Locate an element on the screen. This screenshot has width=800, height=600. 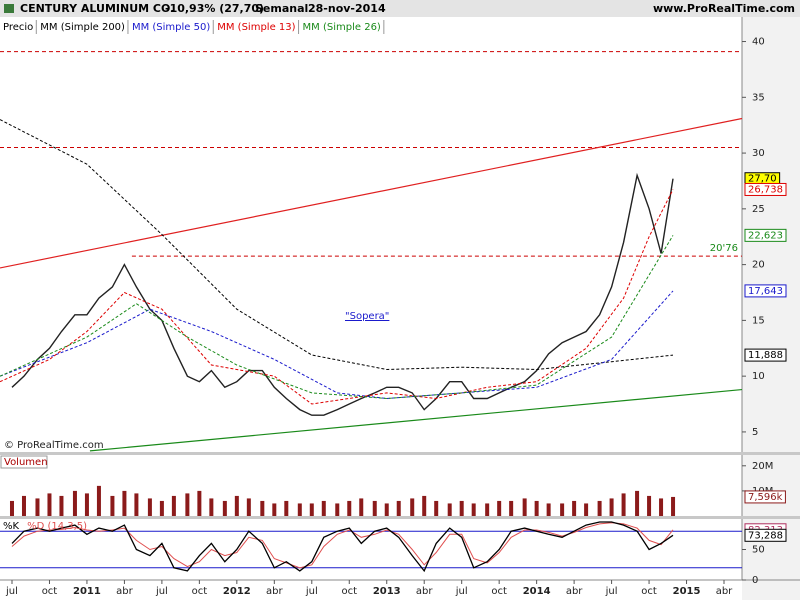
last-value-label: 11,888 is located at coordinates (765, 355).